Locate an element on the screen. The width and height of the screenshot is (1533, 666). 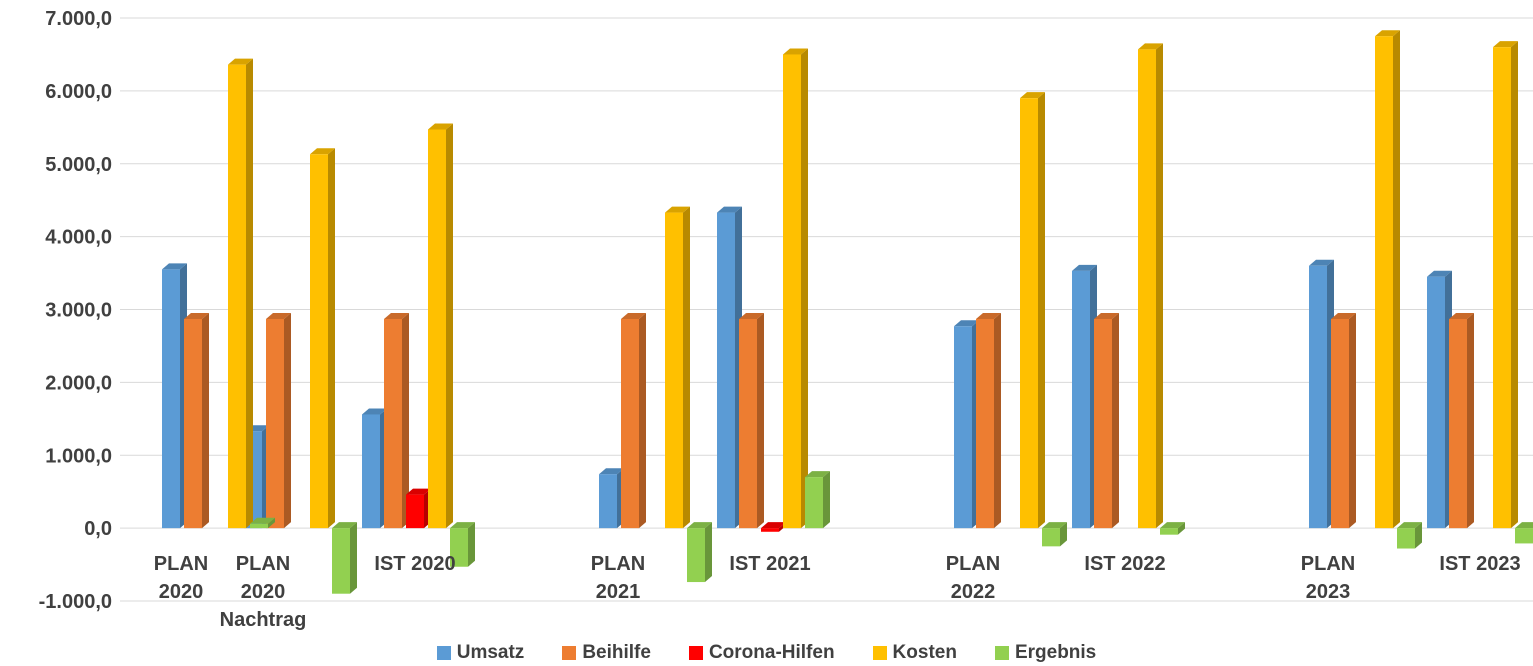
y-tick-label: 7.000,0 is located at coordinates (78, 19).